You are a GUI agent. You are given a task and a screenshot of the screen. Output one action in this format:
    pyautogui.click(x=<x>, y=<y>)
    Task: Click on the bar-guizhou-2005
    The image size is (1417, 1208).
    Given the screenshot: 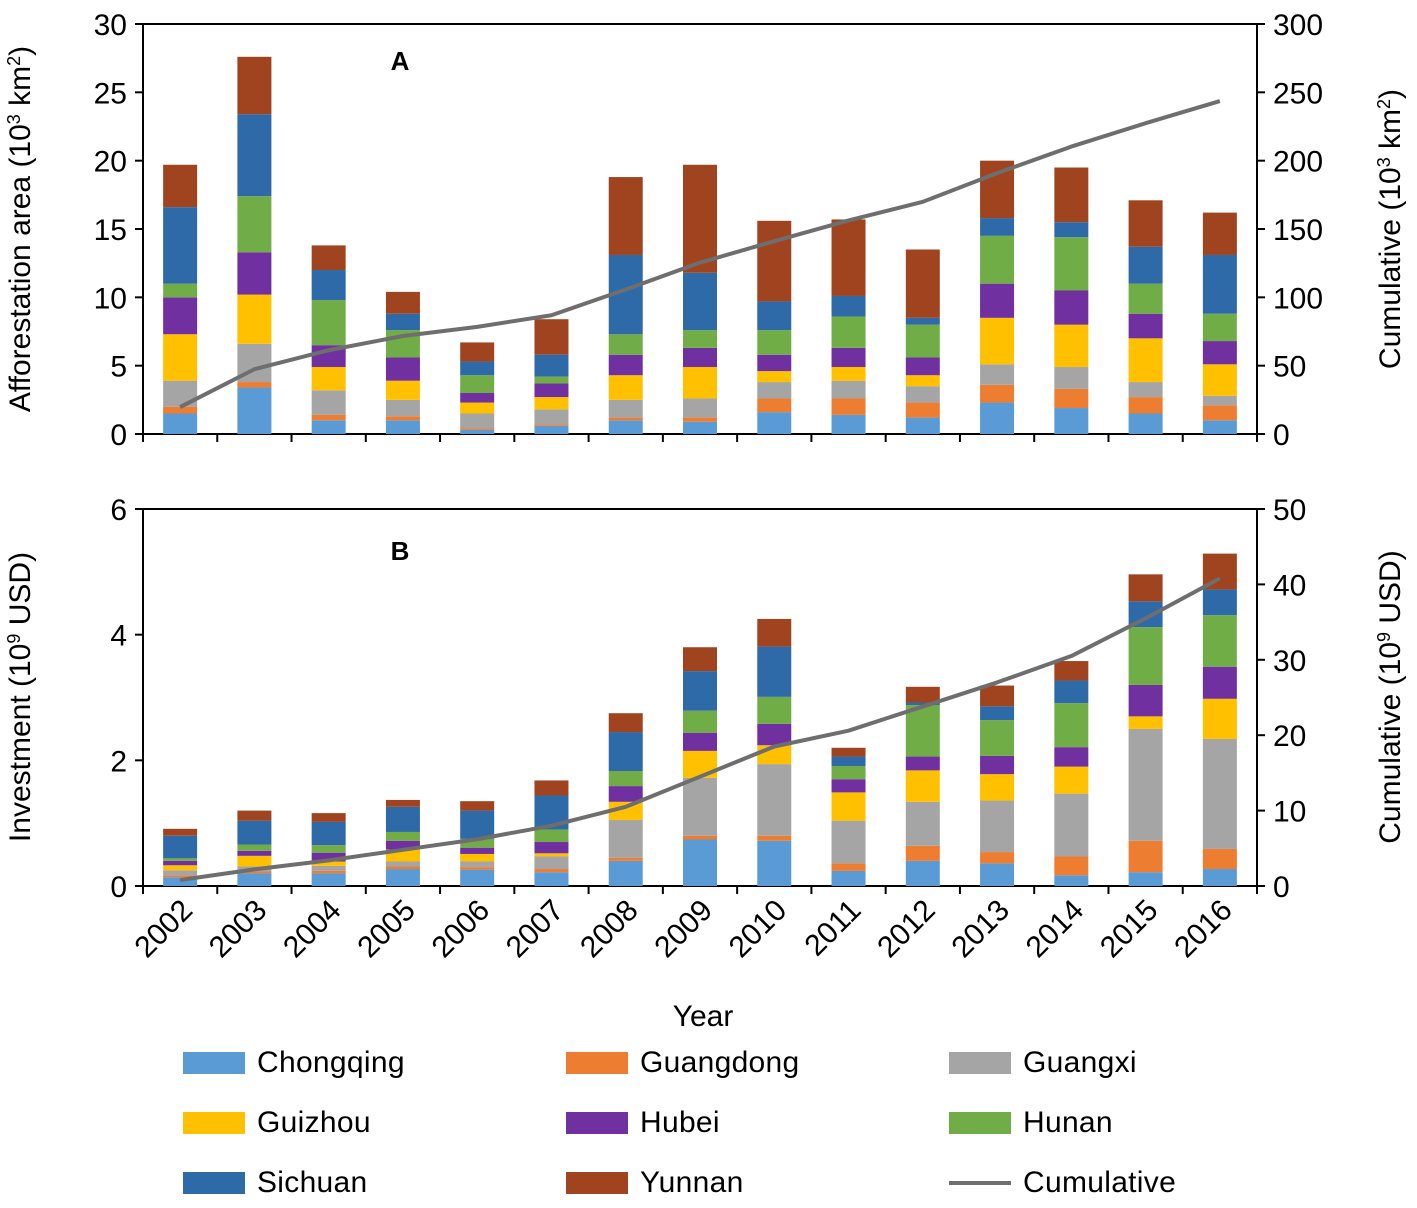 What is the action you would take?
    pyautogui.click(x=402, y=855)
    